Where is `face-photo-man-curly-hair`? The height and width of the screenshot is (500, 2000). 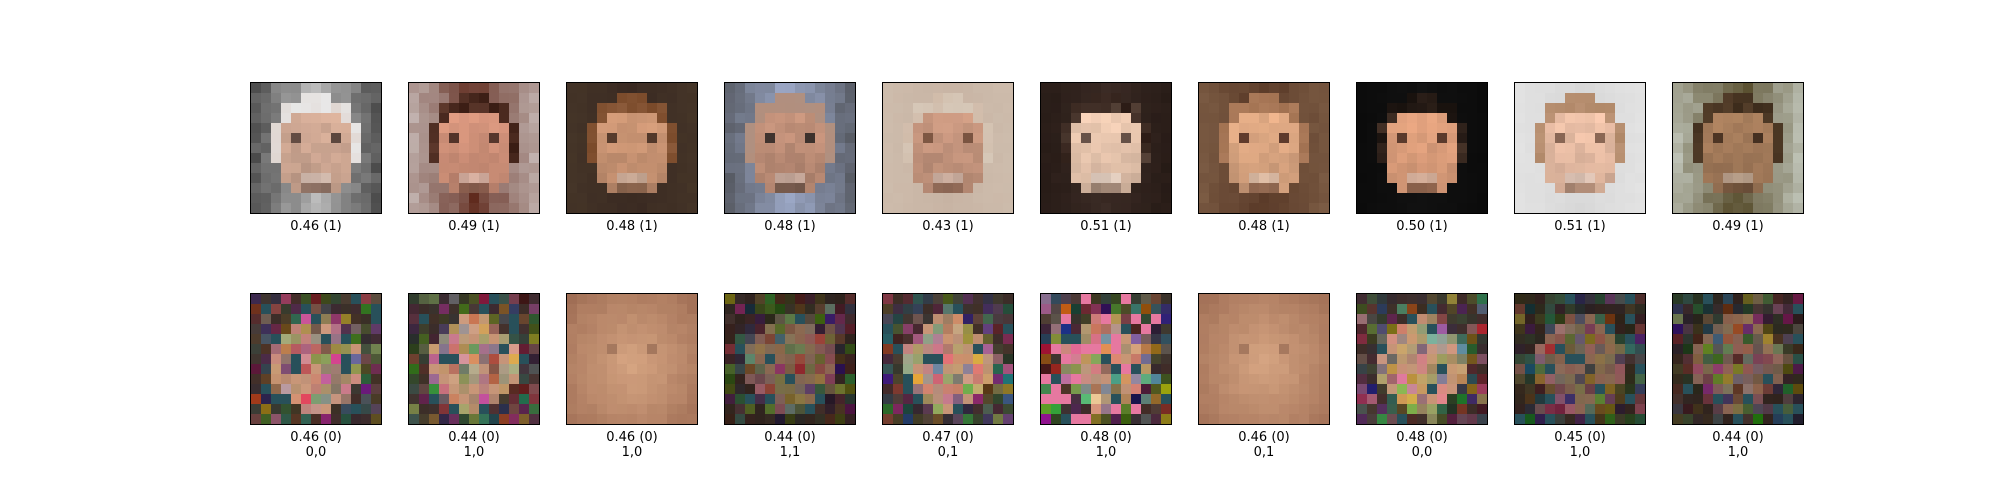
face-photo-man-curly-hair is located at coordinates (1738, 148).